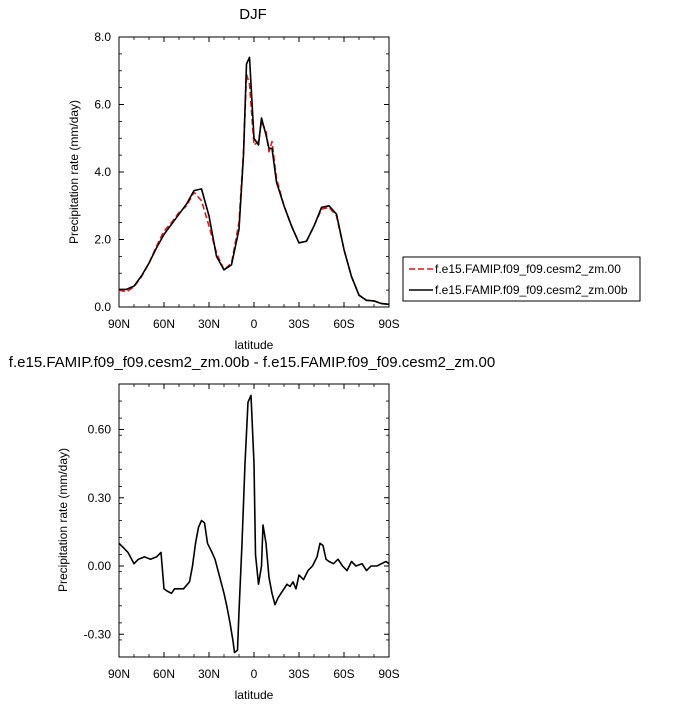  Describe the element at coordinates (102, 172) in the screenshot. I see `y-tick-label: 4.0` at that location.